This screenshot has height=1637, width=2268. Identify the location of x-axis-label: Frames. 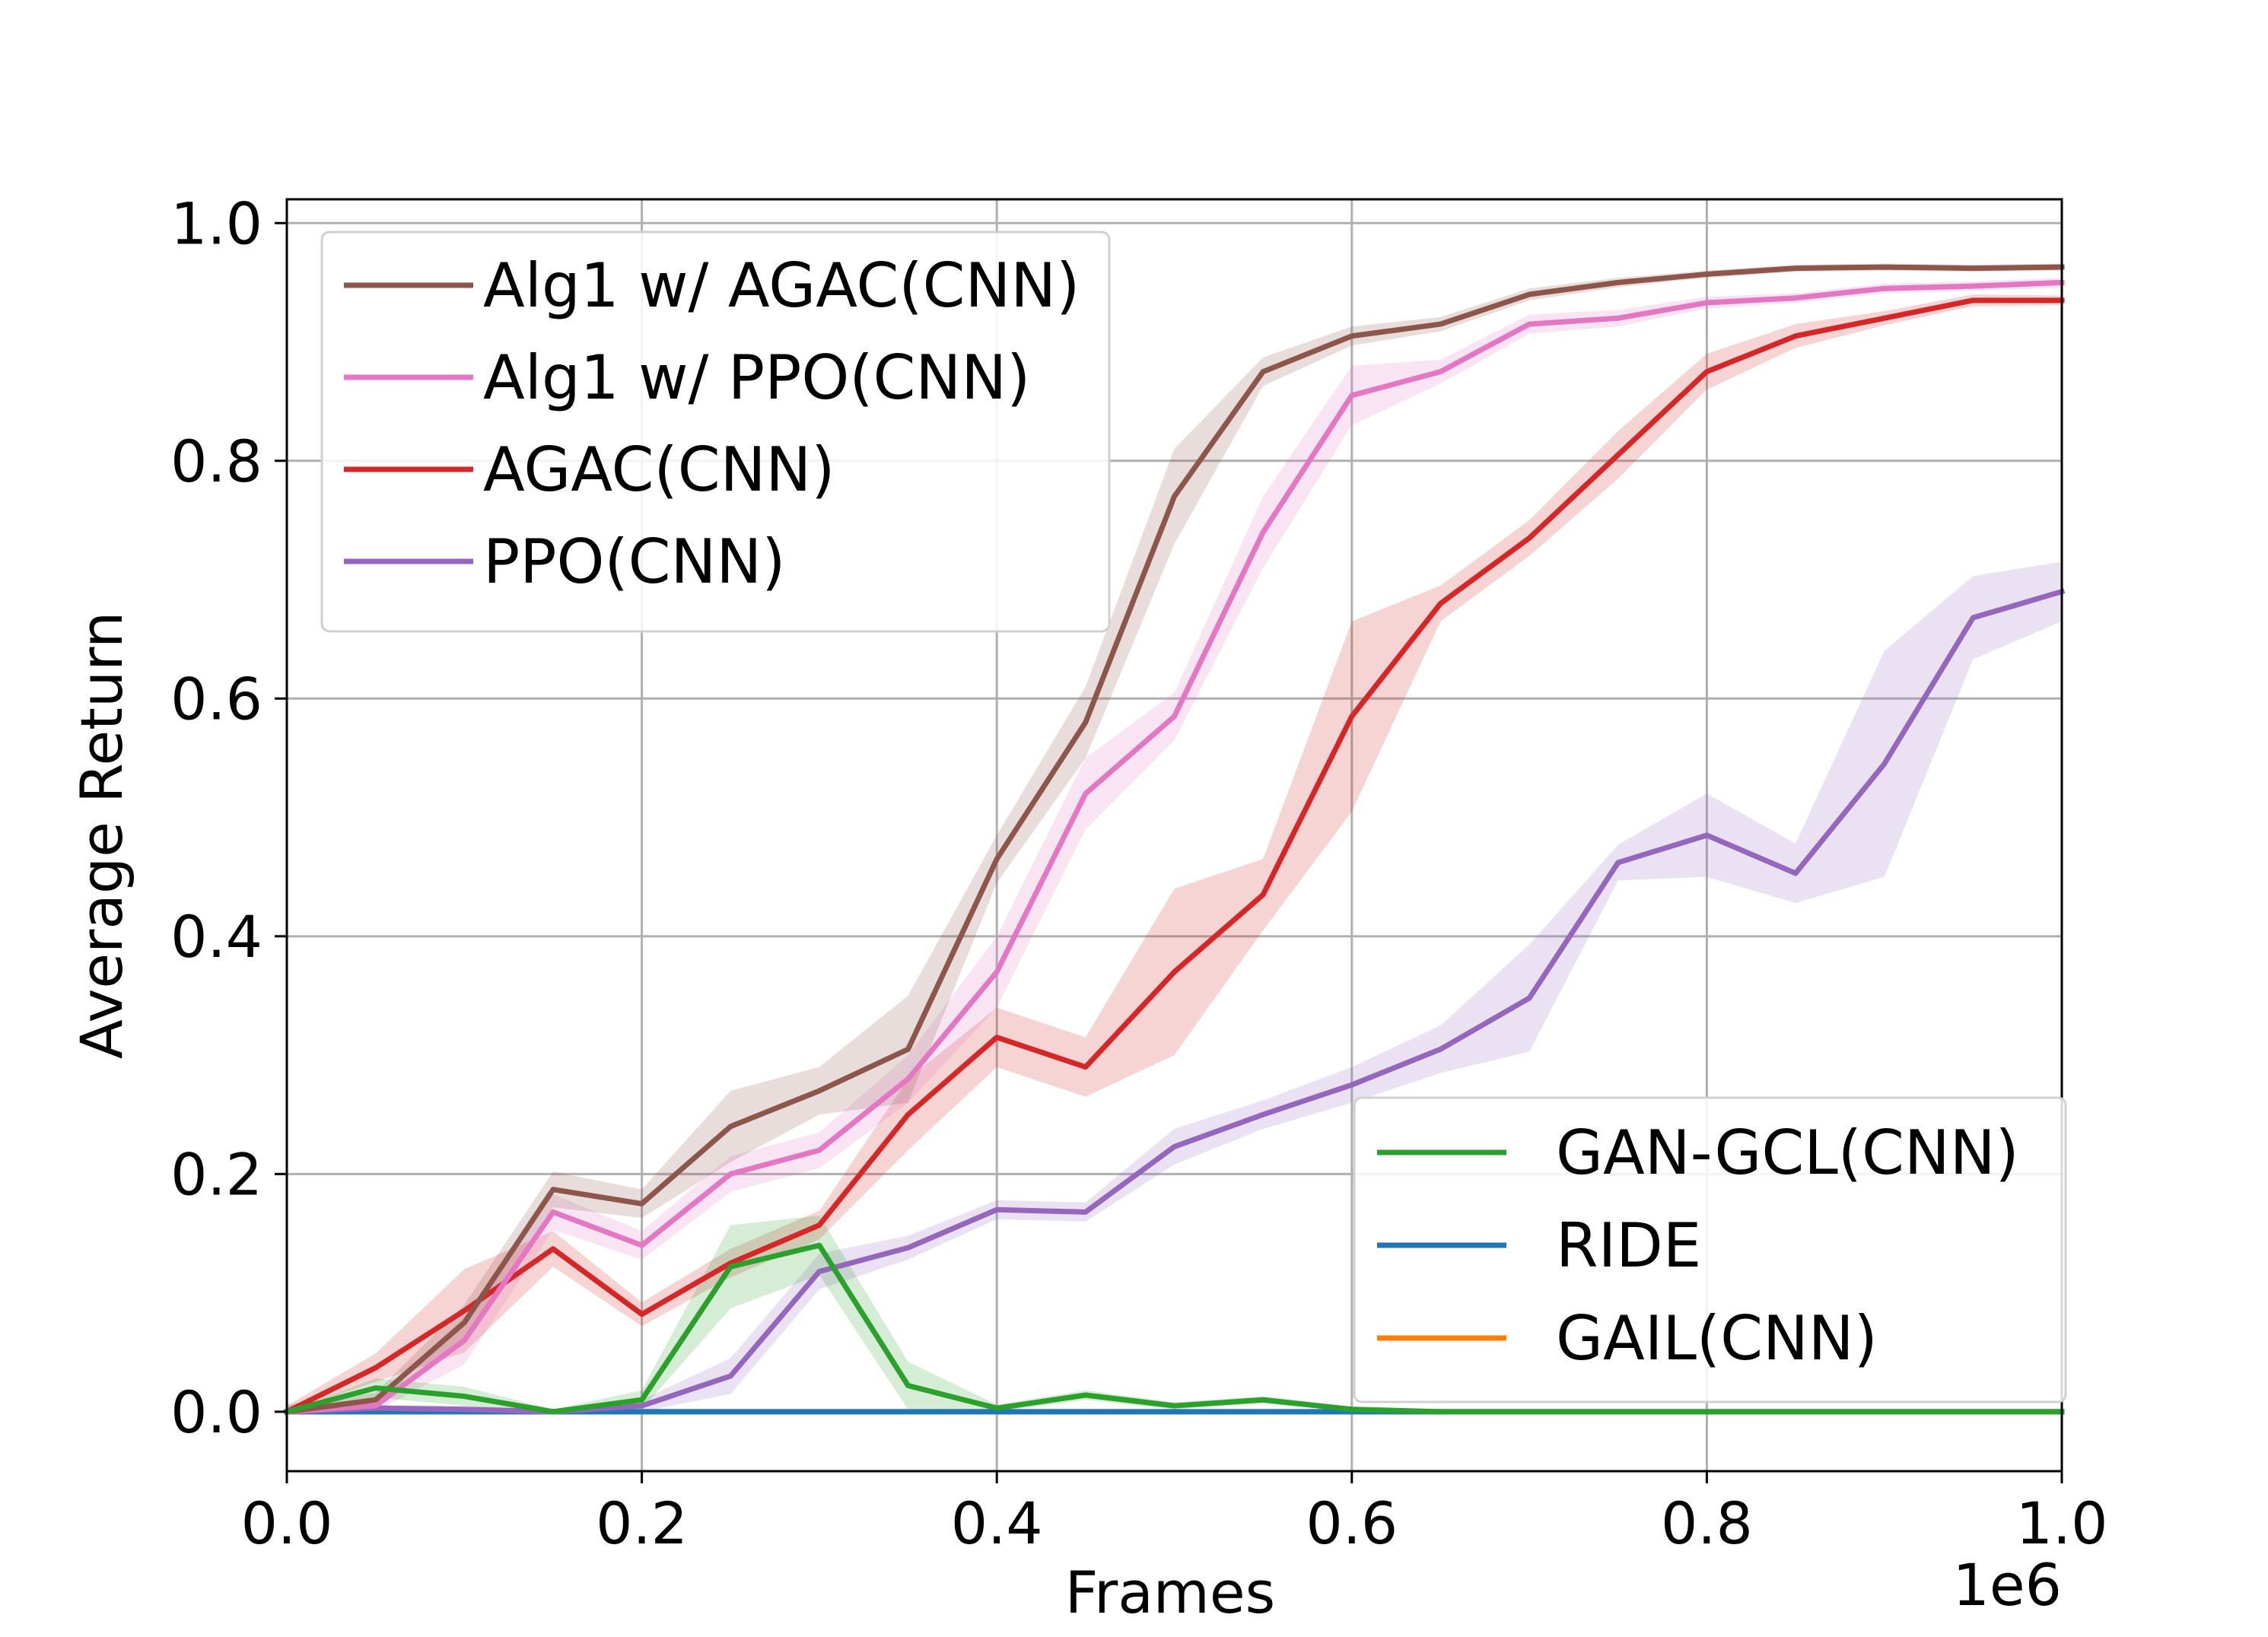
(1170, 1592).